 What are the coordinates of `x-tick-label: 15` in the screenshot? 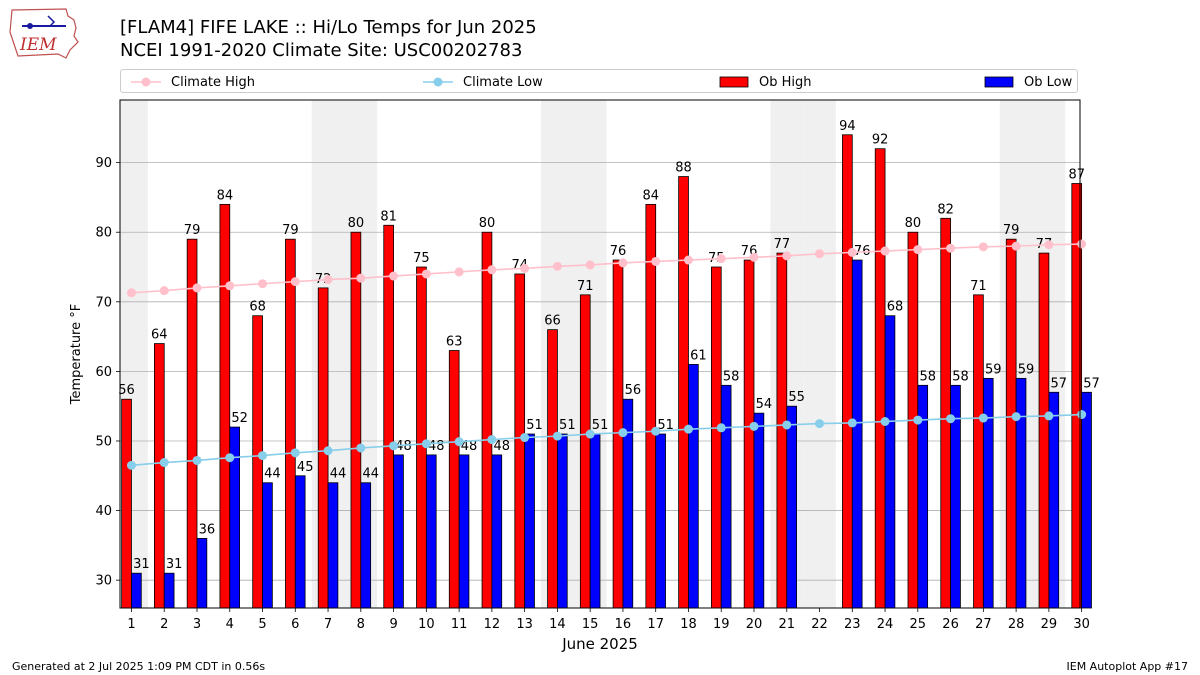 It's located at (590, 624).